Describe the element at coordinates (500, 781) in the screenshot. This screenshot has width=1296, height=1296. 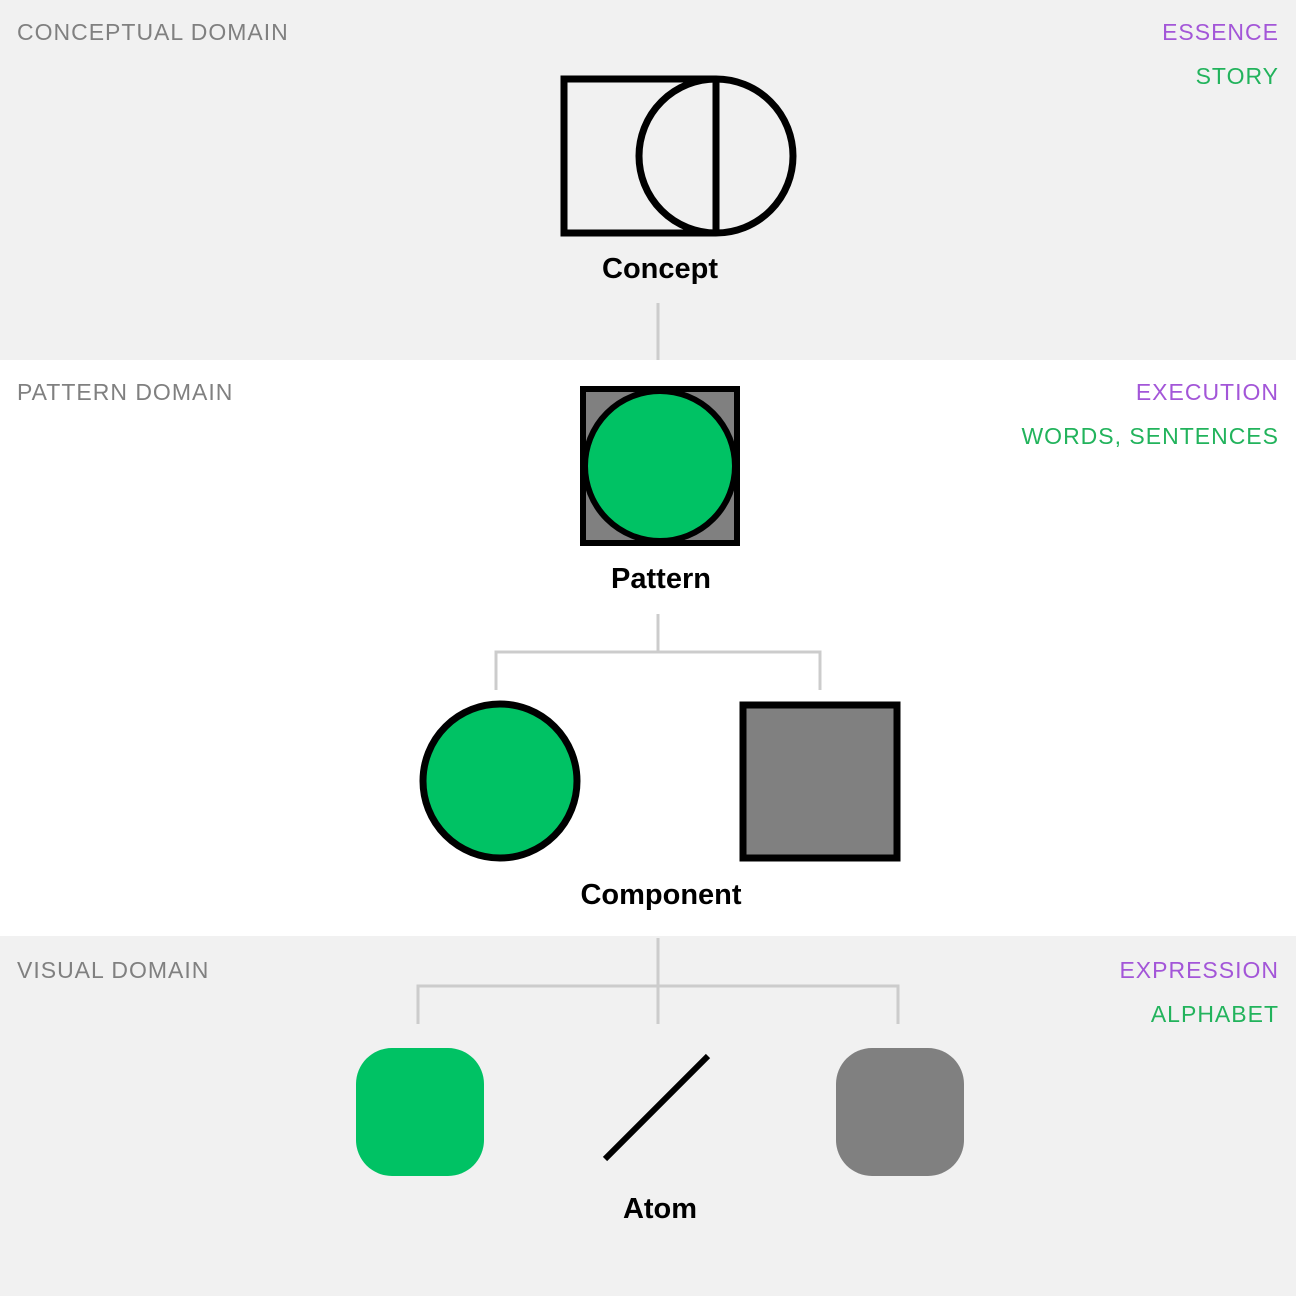
I see `green-circle-icon` at that location.